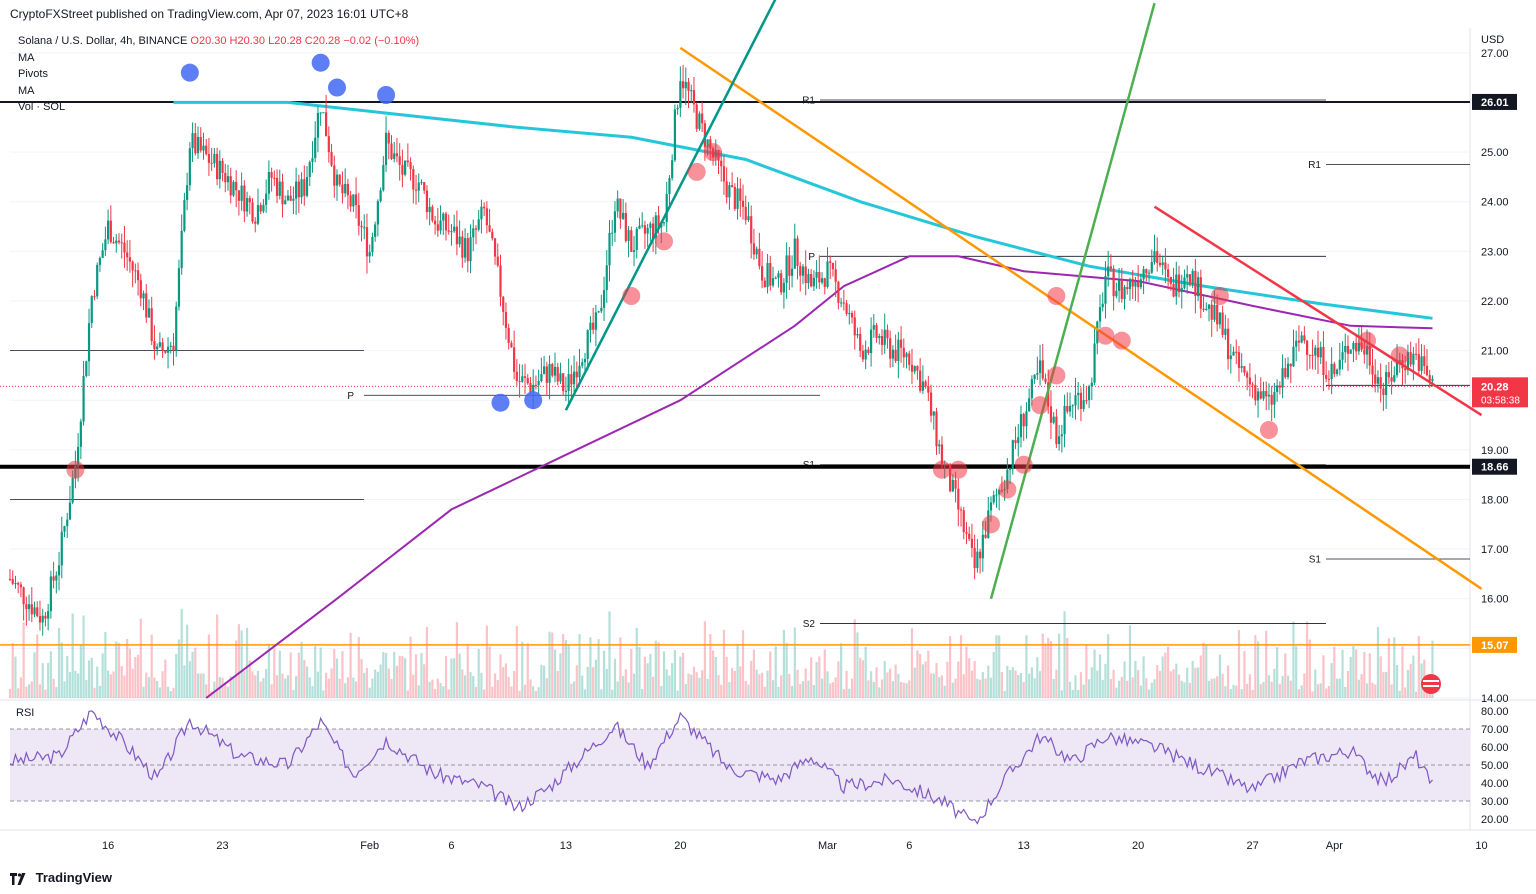 The image size is (1536, 894). What do you see at coordinates (42, 107) in the screenshot?
I see `legend-indicator-volume: Vol · SOL` at bounding box center [42, 107].